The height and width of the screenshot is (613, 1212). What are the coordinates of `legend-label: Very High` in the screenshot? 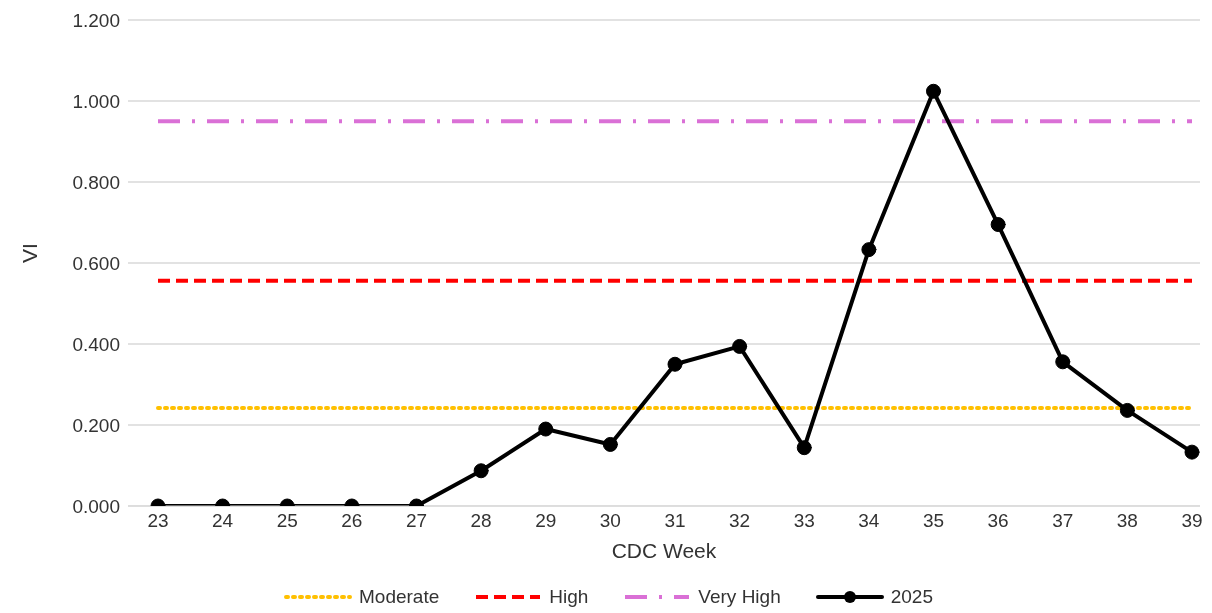 It's located at (739, 597).